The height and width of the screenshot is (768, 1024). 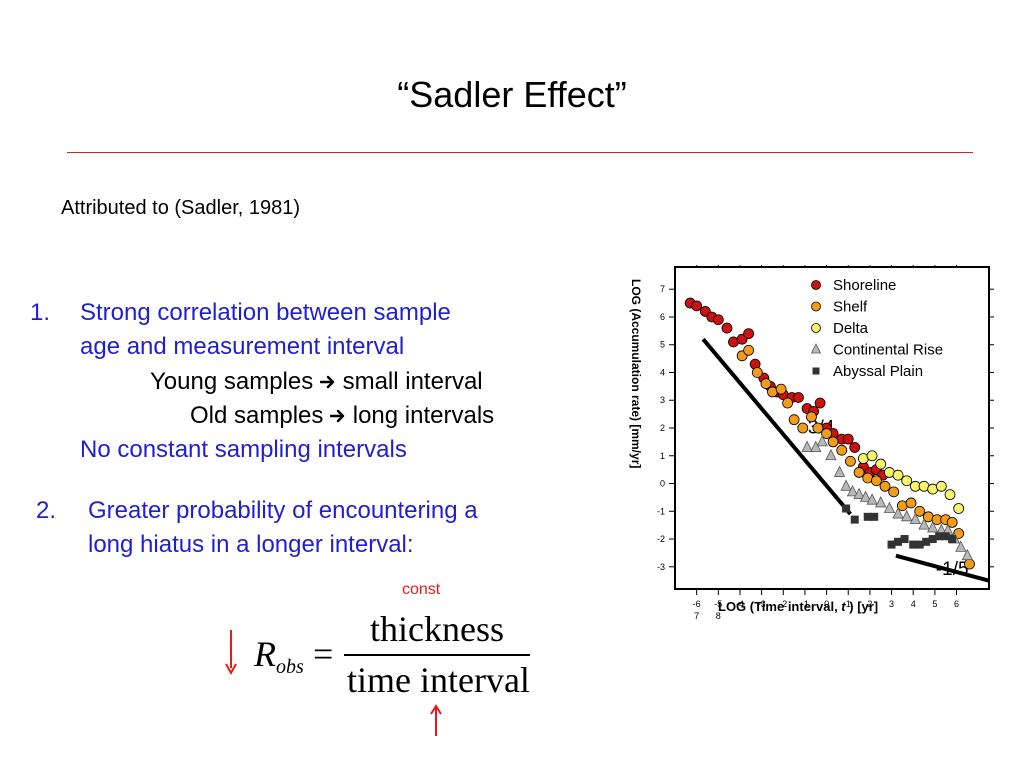 What do you see at coordinates (956, 604) in the screenshot?
I see `x-tick-label: 6` at bounding box center [956, 604].